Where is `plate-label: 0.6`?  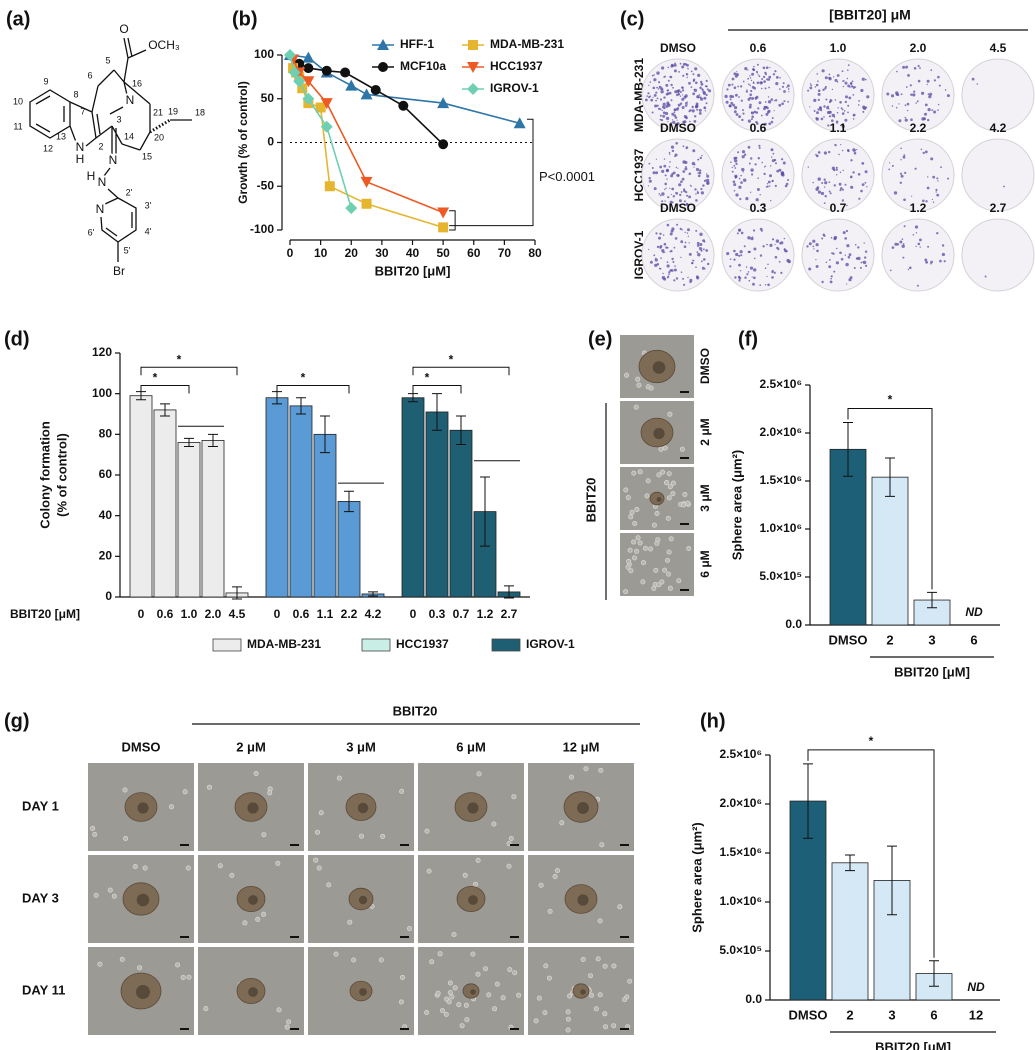 plate-label: 0.6 is located at coordinates (758, 128).